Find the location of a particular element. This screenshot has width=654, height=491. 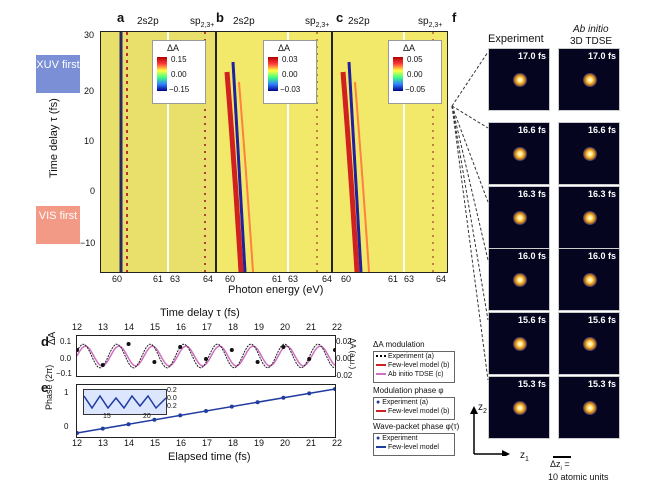

panel-d-svg is located at coordinates (206, 355).